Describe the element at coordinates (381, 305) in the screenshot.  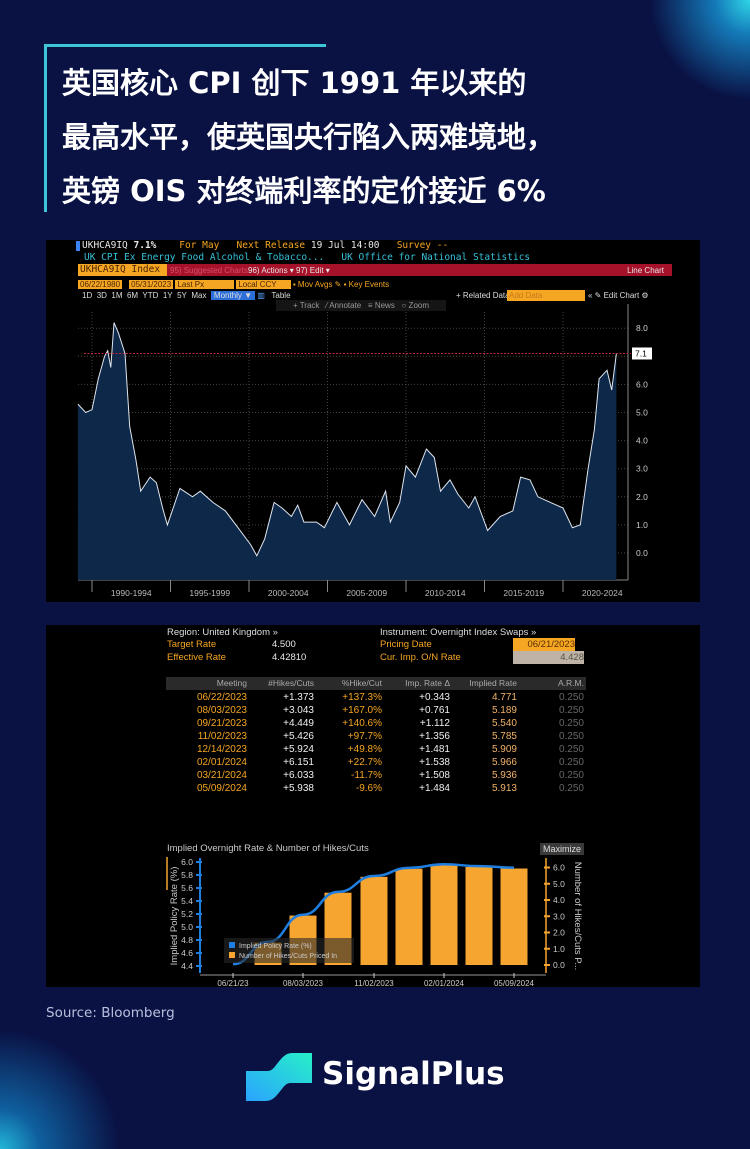
I see `news-tool: ≡ News` at that location.